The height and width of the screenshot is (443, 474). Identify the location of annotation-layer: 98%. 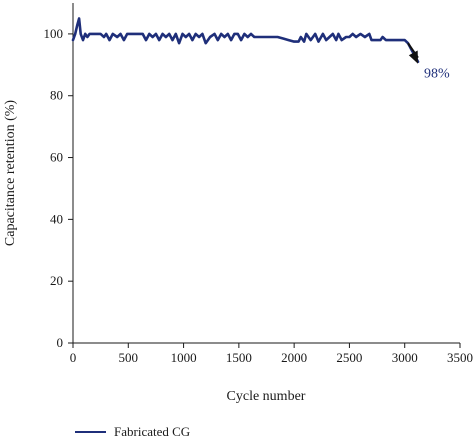
(428, 62).